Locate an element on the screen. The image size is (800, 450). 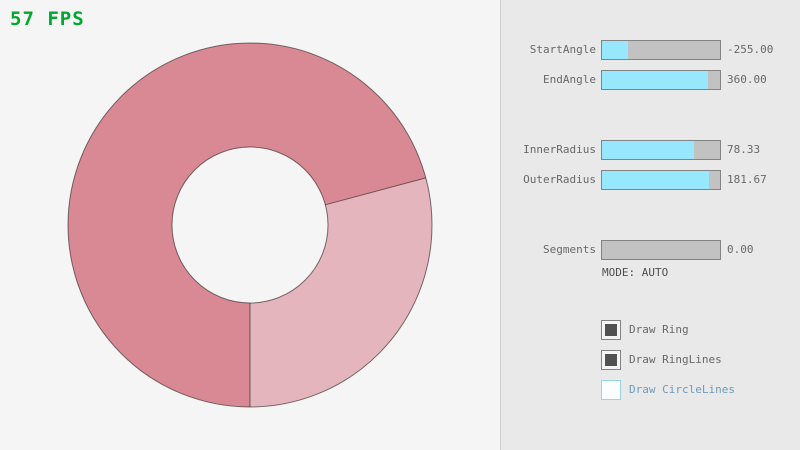
draw-ring-row: Draw Ring is located at coordinates (650, 330).